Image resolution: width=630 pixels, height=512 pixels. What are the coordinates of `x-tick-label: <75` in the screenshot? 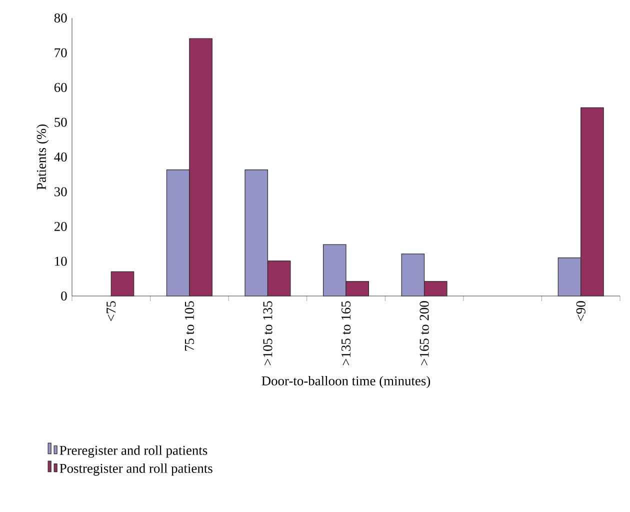 It's located at (111, 311).